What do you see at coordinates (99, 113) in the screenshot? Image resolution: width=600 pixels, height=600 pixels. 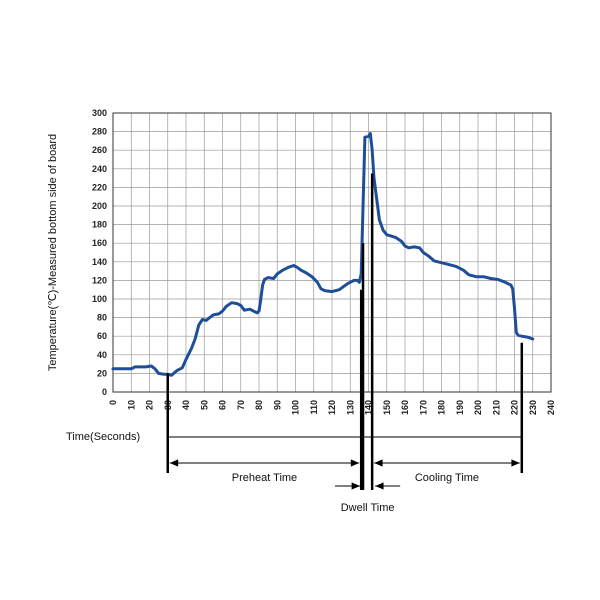 I see `y-tick-label: 300` at bounding box center [99, 113].